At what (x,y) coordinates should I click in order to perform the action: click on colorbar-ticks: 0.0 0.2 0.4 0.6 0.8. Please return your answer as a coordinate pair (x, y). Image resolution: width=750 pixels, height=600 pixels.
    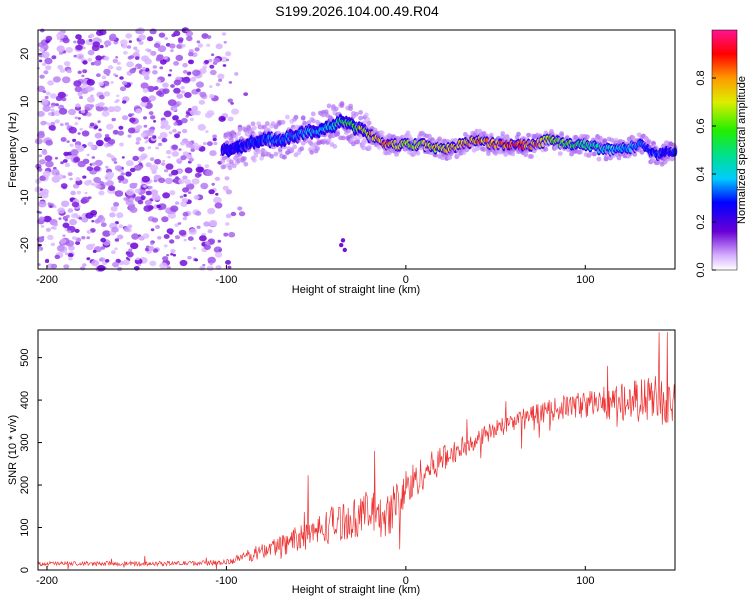
    Looking at the image, I should click on (705, 174).